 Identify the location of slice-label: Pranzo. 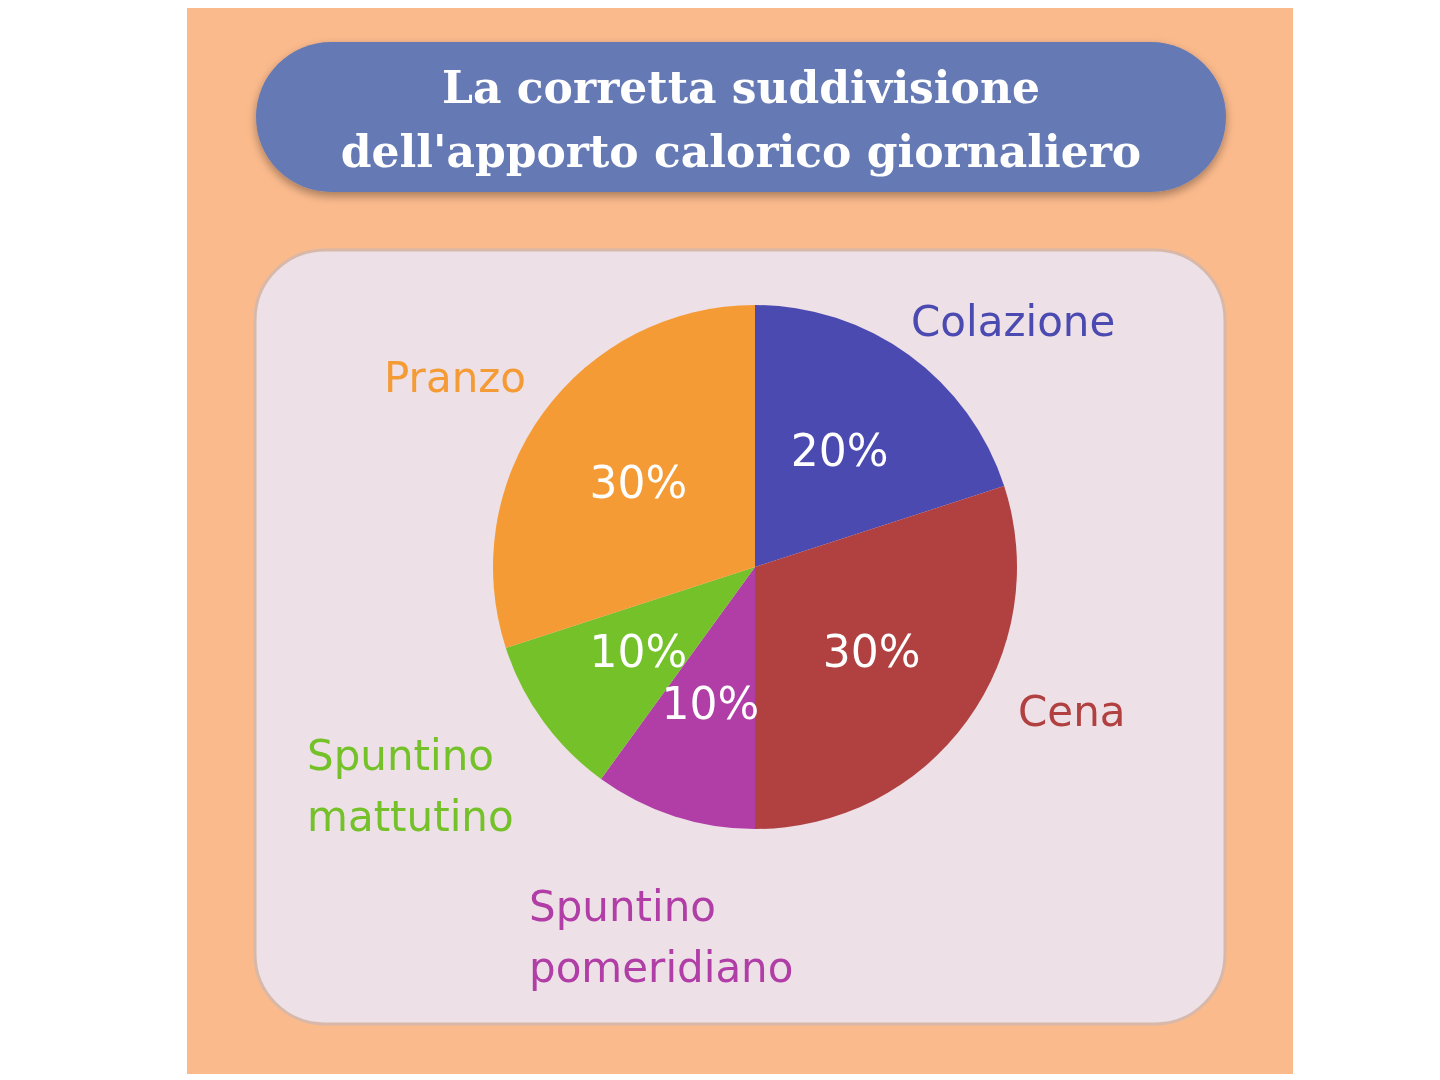
(455, 377).